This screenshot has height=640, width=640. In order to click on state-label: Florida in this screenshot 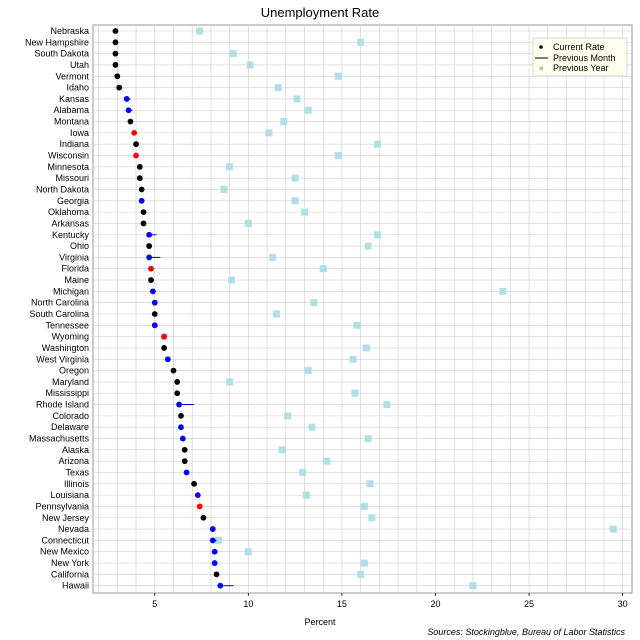, I will do `click(75, 269)`.